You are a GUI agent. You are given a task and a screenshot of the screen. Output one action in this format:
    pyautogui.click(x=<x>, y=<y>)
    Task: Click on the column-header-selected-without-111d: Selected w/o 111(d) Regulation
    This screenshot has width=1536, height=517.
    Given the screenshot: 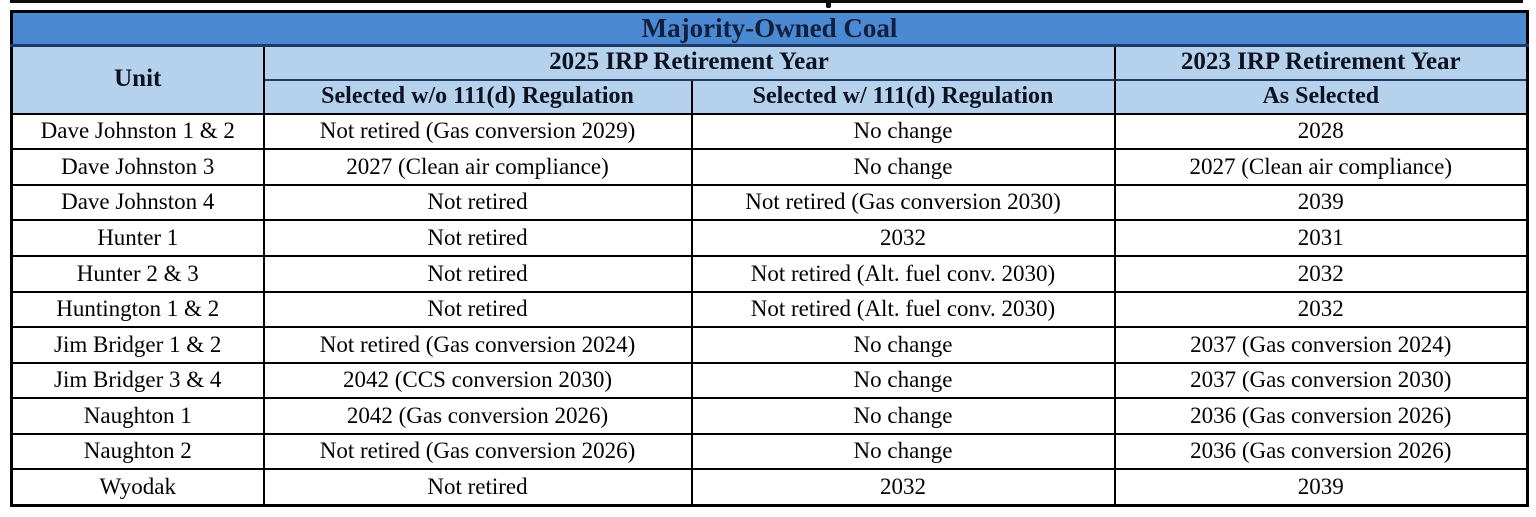 What is the action you would take?
    pyautogui.click(x=477, y=96)
    